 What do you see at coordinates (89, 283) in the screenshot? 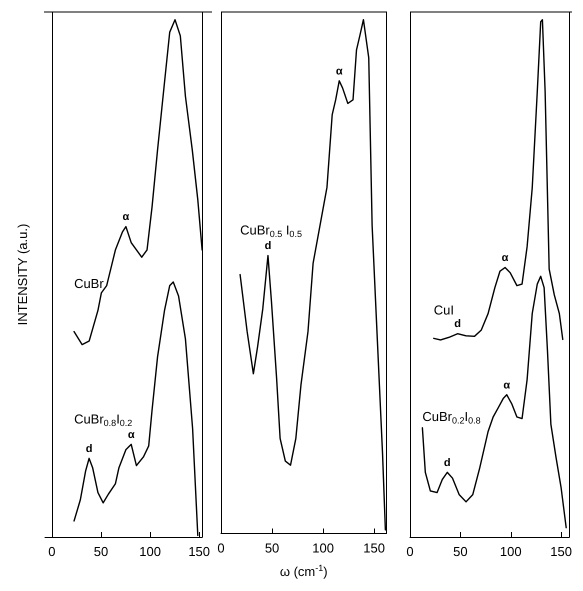
I see `series-label: CuBr` at bounding box center [89, 283].